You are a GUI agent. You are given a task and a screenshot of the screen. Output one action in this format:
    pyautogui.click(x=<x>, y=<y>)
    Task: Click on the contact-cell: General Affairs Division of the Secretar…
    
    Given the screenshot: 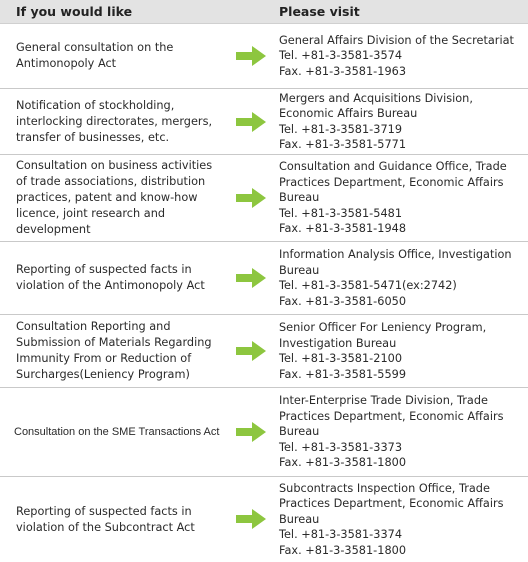 What is the action you would take?
    pyautogui.click(x=401, y=56)
    